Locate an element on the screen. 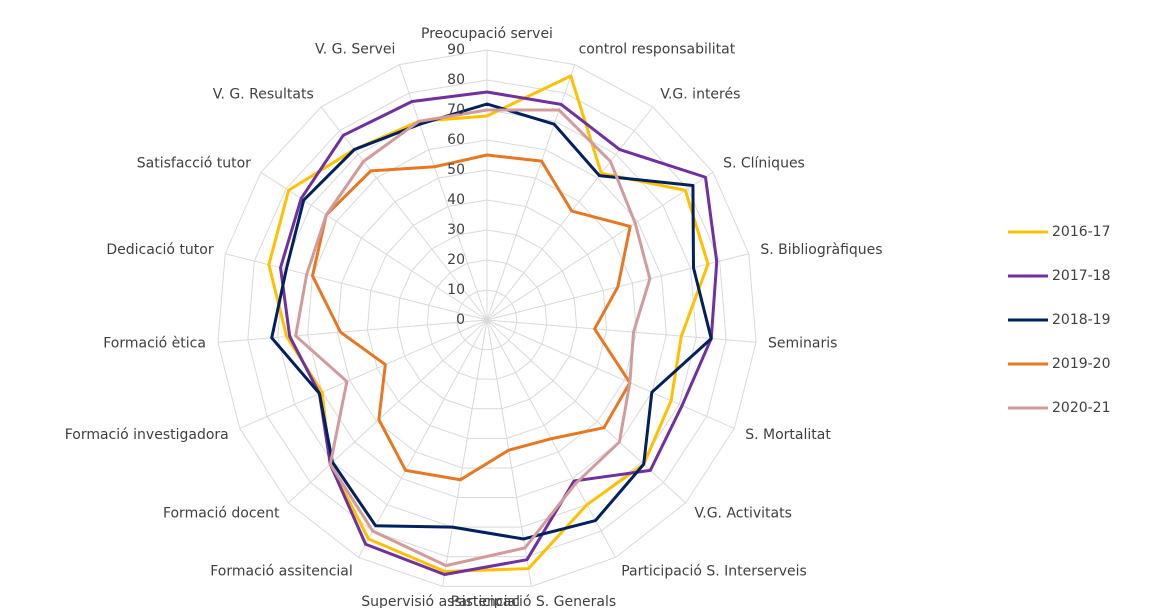  tick-label: 30 is located at coordinates (456, 230).